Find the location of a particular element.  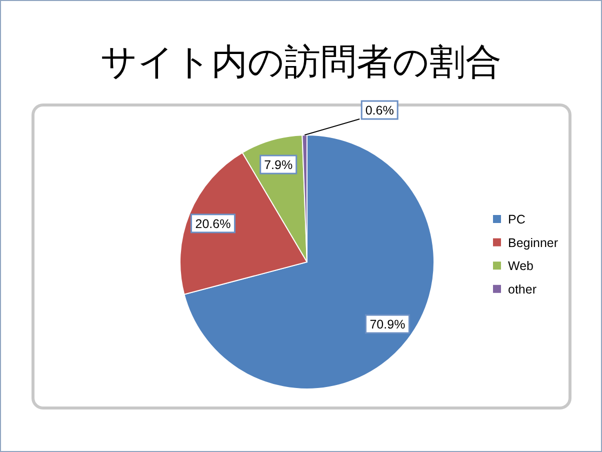

chart-title: サイト内の訪問者の割合 is located at coordinates (301, 61).